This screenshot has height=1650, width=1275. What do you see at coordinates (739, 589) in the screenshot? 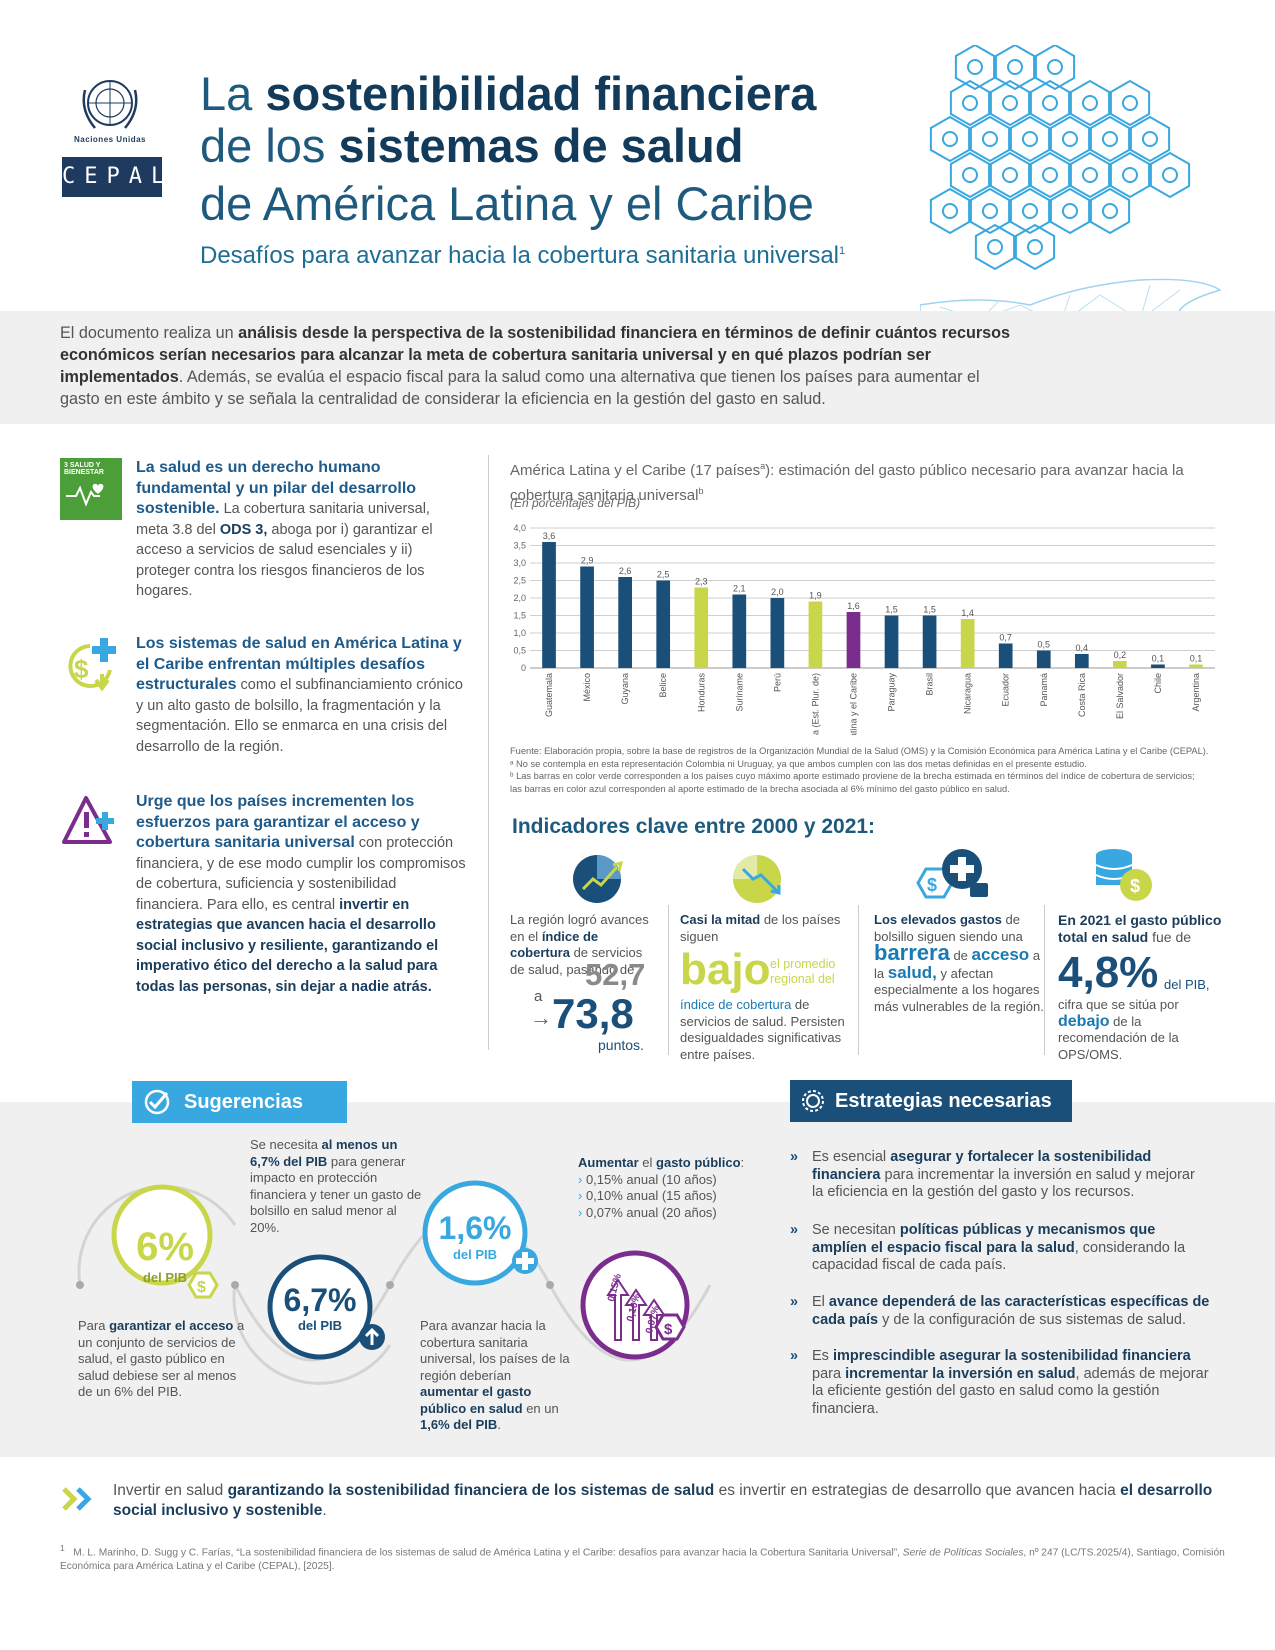
I see `bar-value-label: 2,1` at bounding box center [739, 589].